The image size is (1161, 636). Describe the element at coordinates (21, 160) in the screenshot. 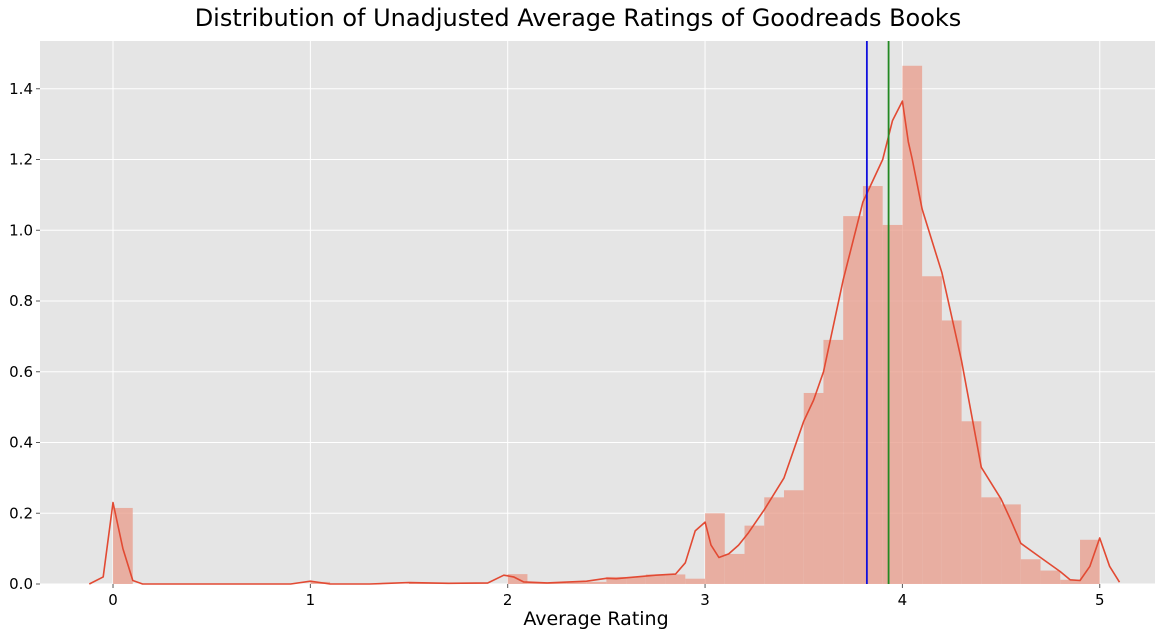

I see `y-tick-label: 1.2` at that location.